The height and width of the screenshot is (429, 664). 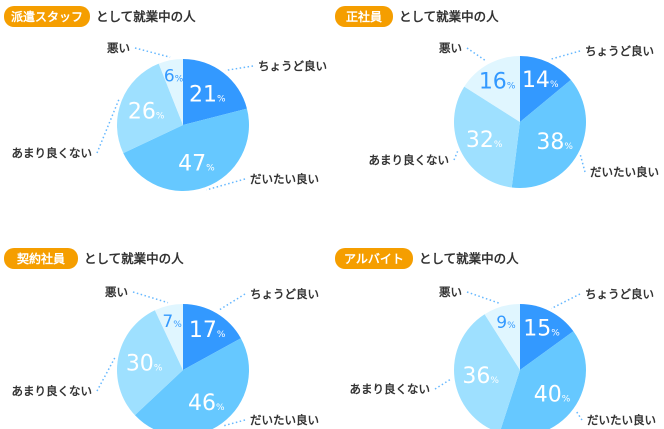 What do you see at coordinates (497, 81) in the screenshot?
I see `slice-value-label: 16%` at bounding box center [497, 81].